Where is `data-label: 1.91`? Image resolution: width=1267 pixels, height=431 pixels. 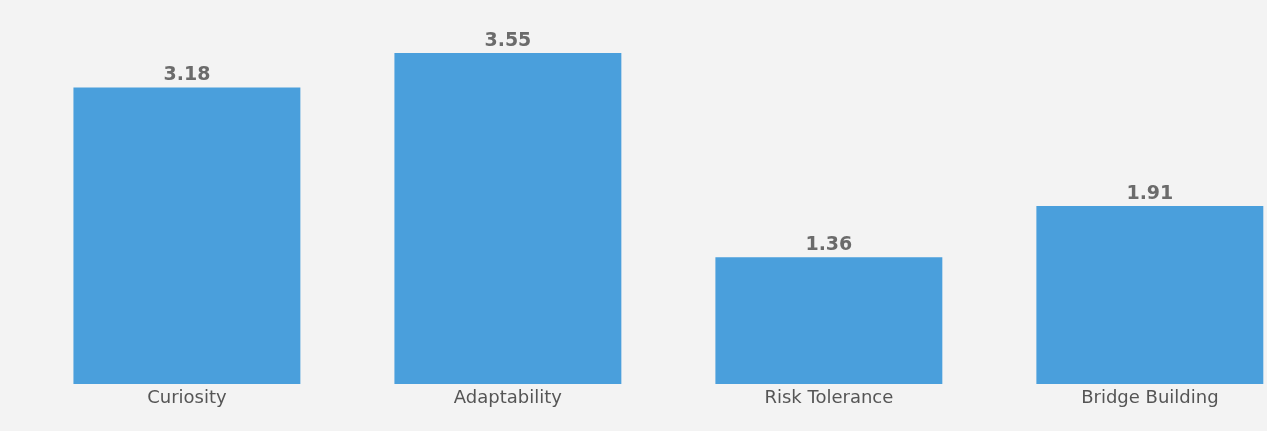
data-label: 1.91 is located at coordinates (1150, 191).